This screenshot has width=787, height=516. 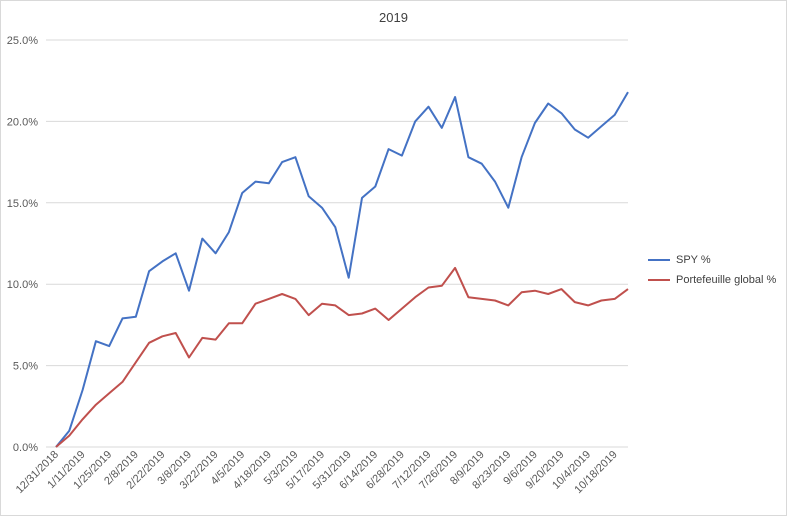 What do you see at coordinates (25, 367) in the screenshot?
I see `y-tick-label: 5.0%` at bounding box center [25, 367].